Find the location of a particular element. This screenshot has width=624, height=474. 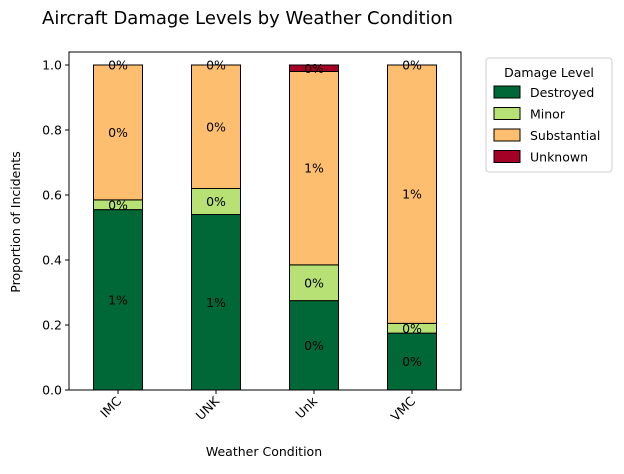

y-tick-label: 0.0 is located at coordinates (52, 390).